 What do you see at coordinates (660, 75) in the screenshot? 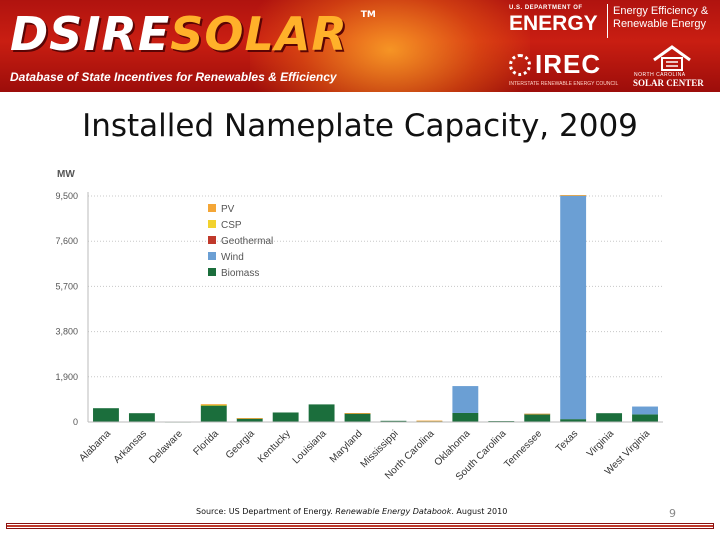
I see `ncsc-line1: NORTH CAROLINA` at bounding box center [660, 75].